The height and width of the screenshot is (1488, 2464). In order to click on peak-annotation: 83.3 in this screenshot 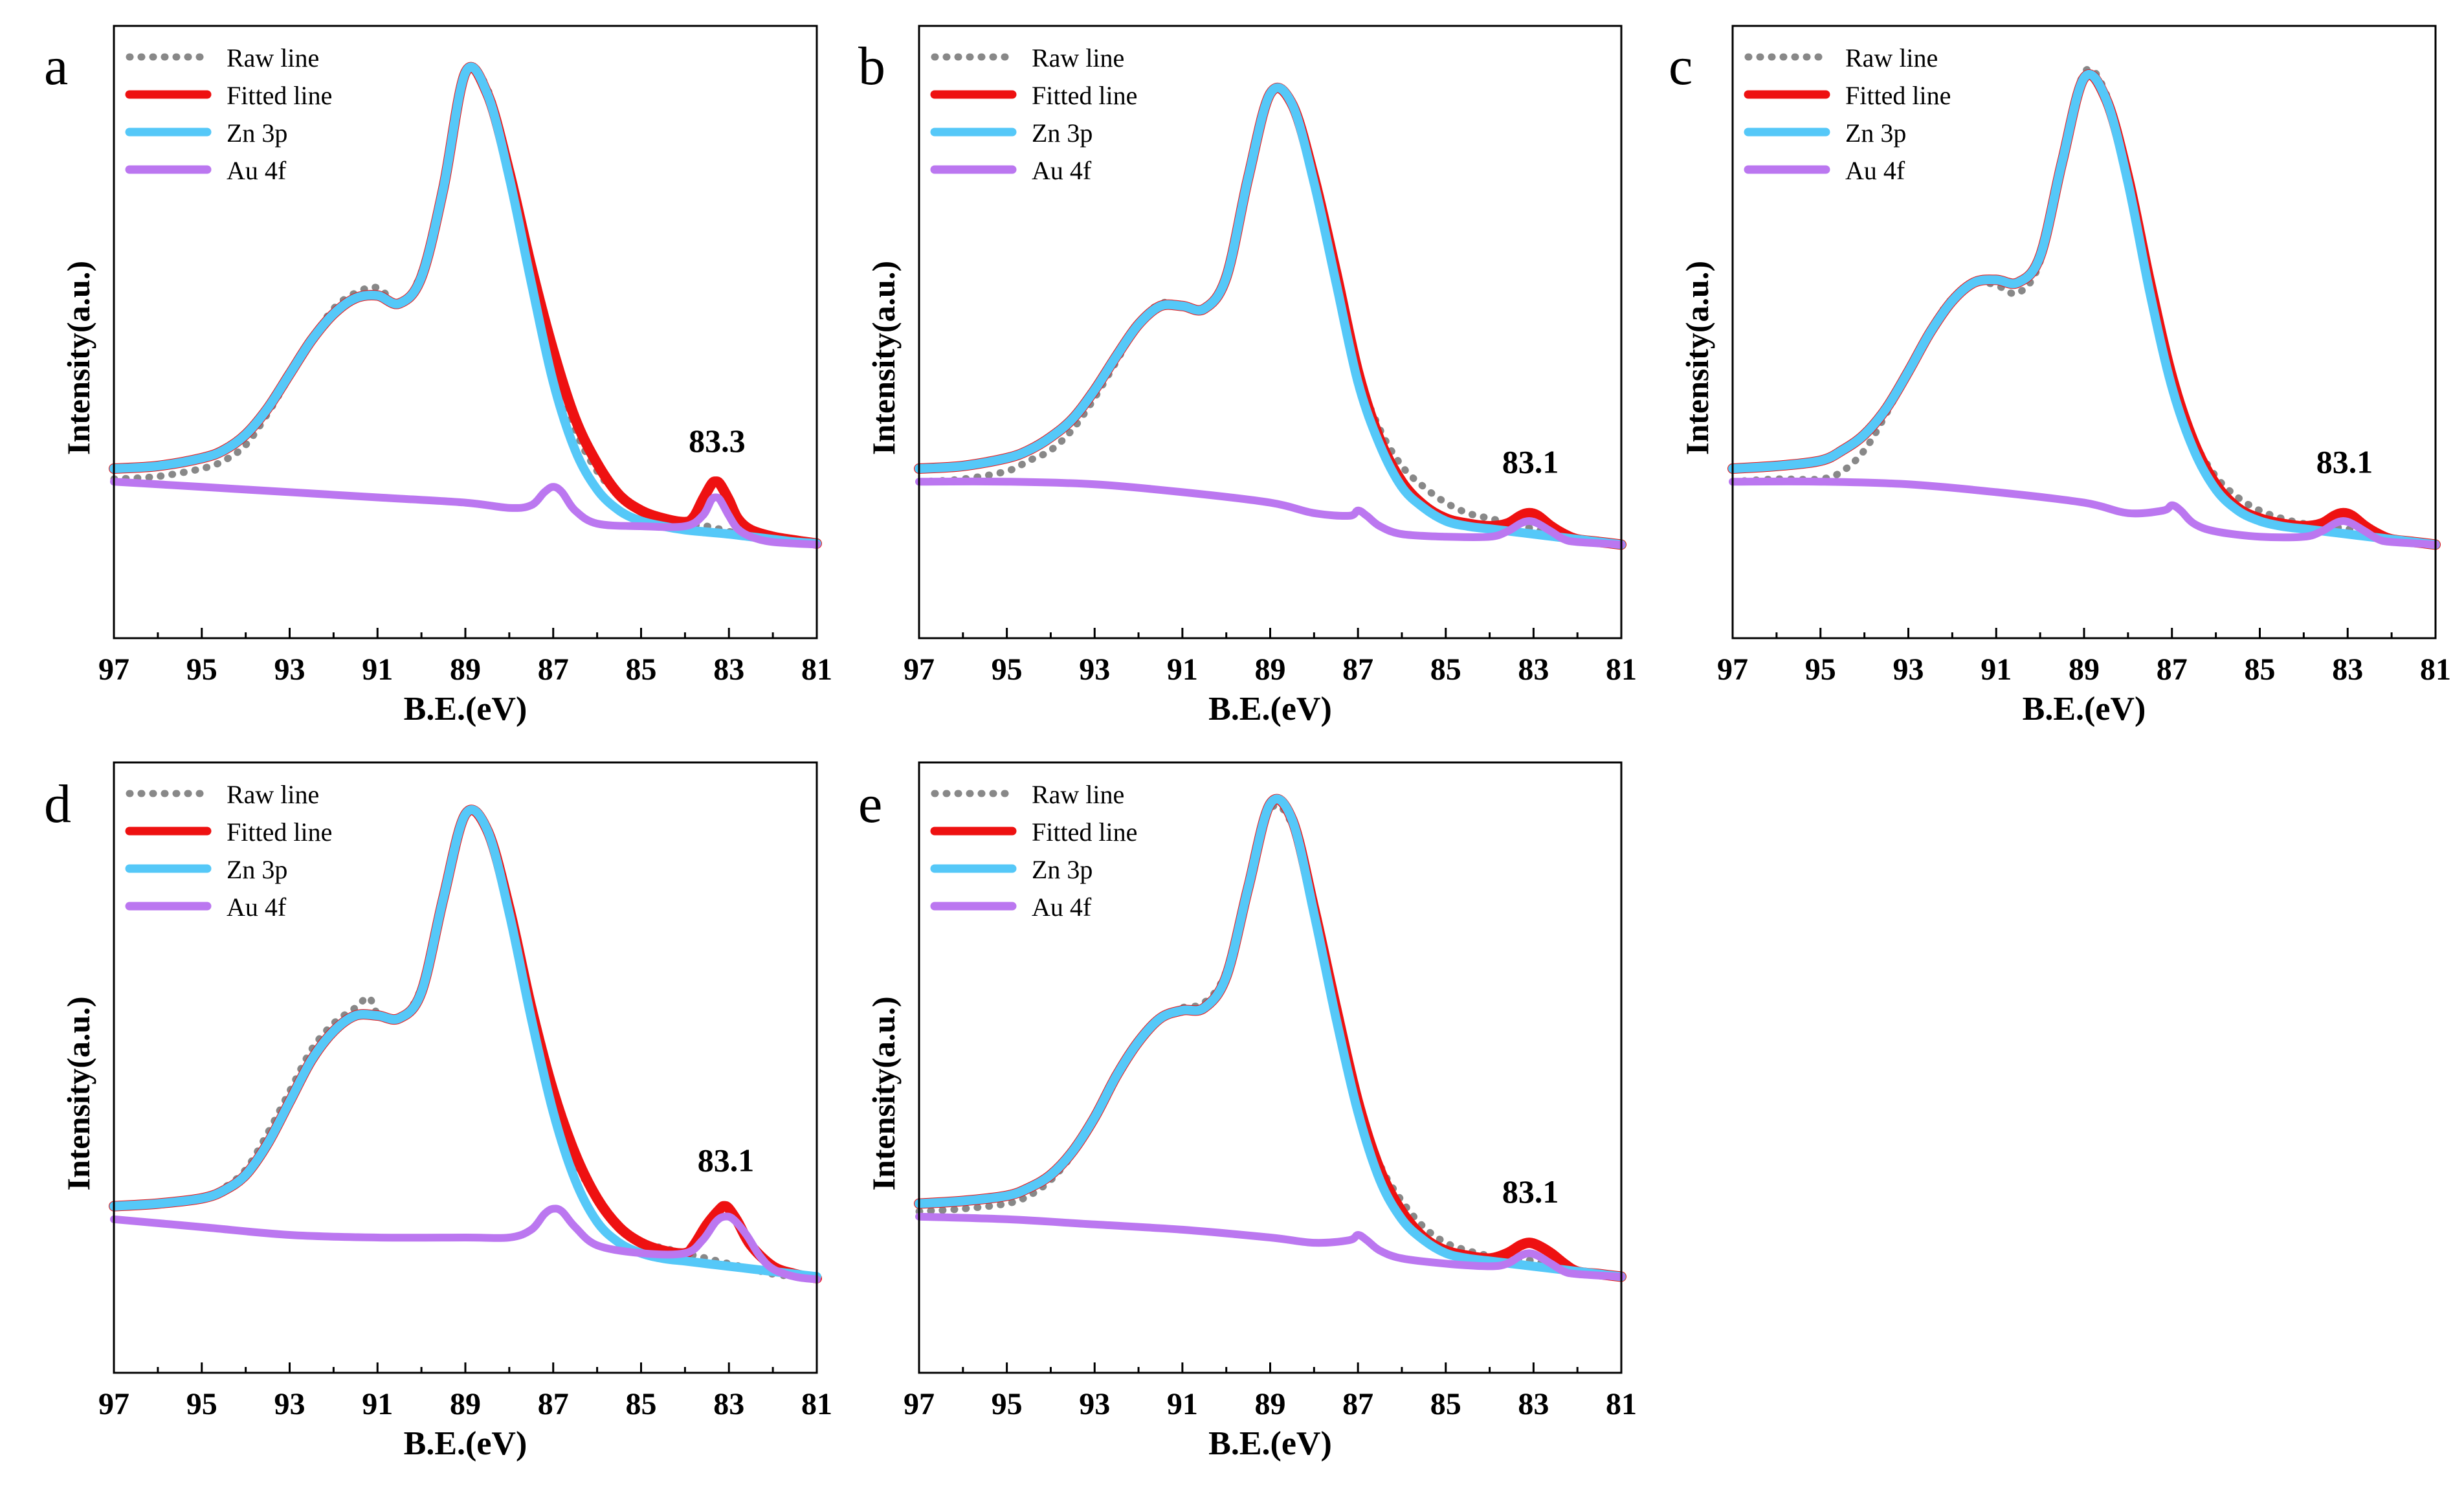, I will do `click(717, 441)`.